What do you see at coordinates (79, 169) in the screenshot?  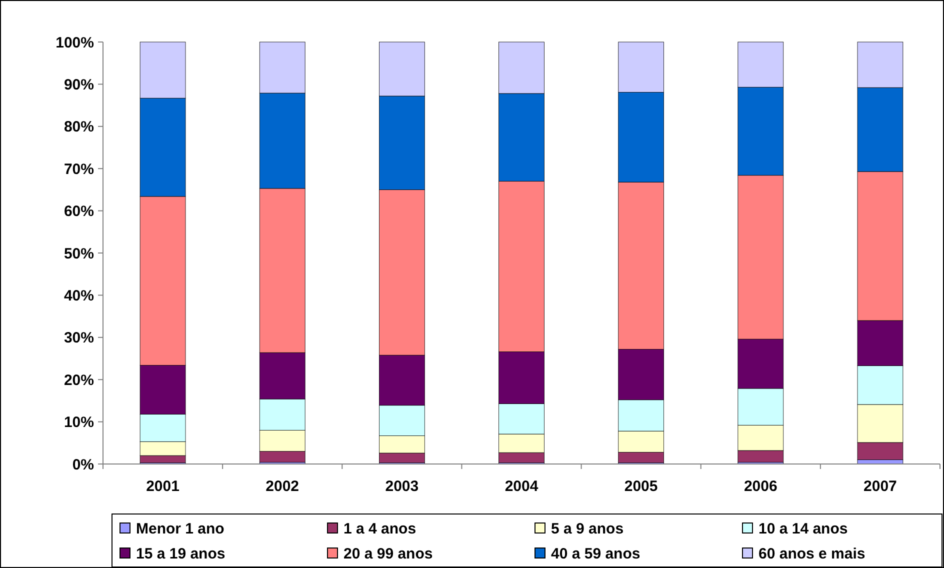 I see `y-tick-label: 70%` at bounding box center [79, 169].